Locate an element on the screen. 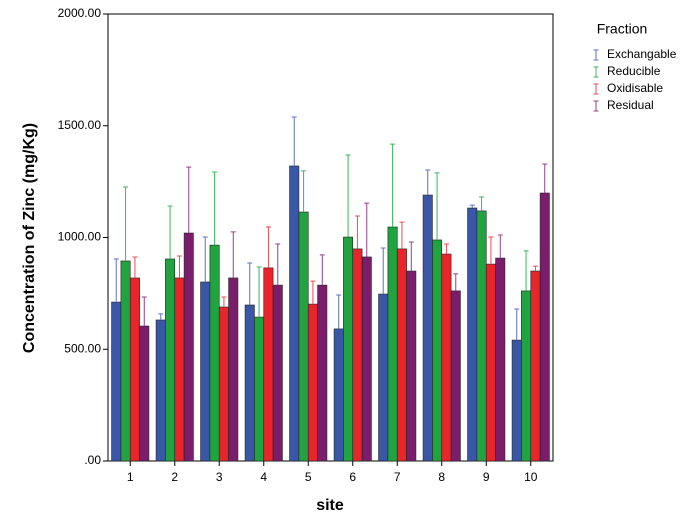 This screenshot has height=521, width=699. y-axis-title: Concentration of Zinc (mg/Kg) is located at coordinates (29, 238).